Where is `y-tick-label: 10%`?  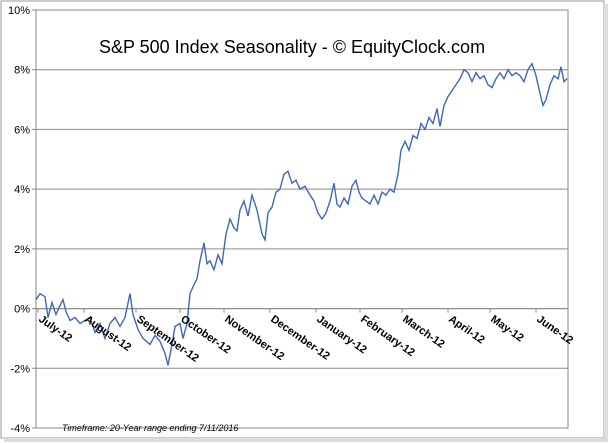
y-tick-label: 10% is located at coordinates (19, 11).